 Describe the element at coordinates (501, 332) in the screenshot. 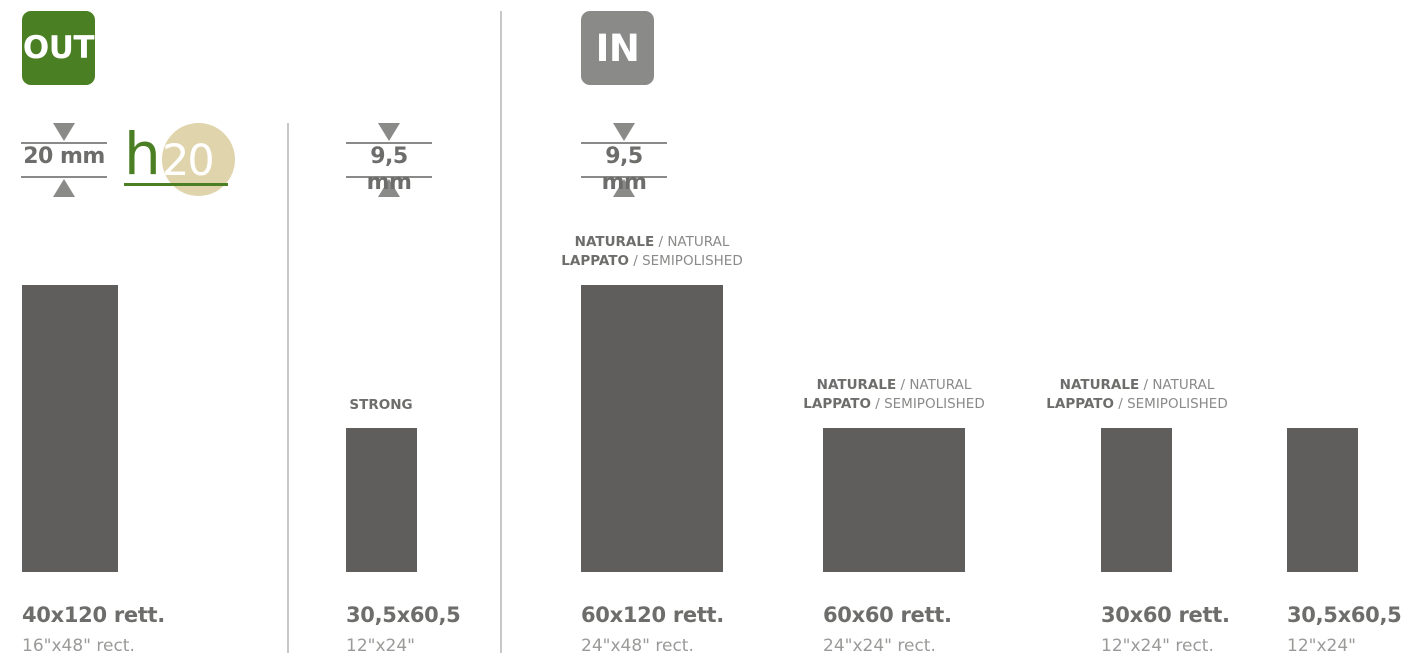

I see `divider-out-in` at that location.